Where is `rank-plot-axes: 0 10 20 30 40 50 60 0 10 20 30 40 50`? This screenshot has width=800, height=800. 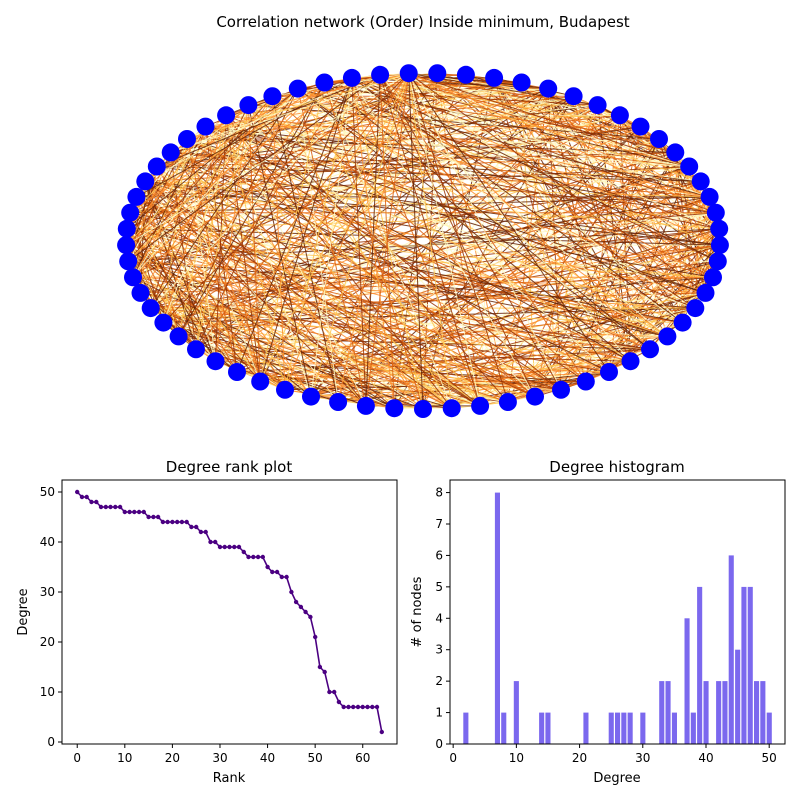 rank-plot-axes: 0 10 20 30 40 50 60 0 10 20 30 40 50 is located at coordinates (205, 625).